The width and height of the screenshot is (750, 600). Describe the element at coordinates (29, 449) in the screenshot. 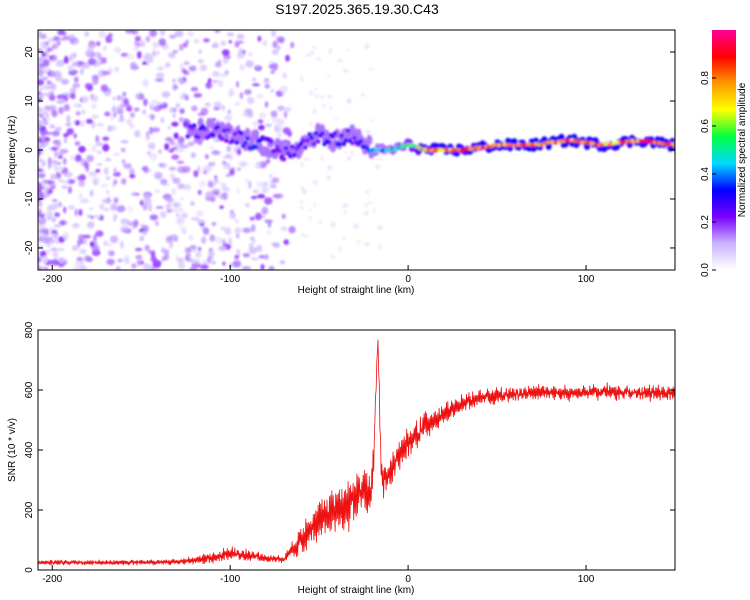

I see `y-tick-label: 400` at that location.